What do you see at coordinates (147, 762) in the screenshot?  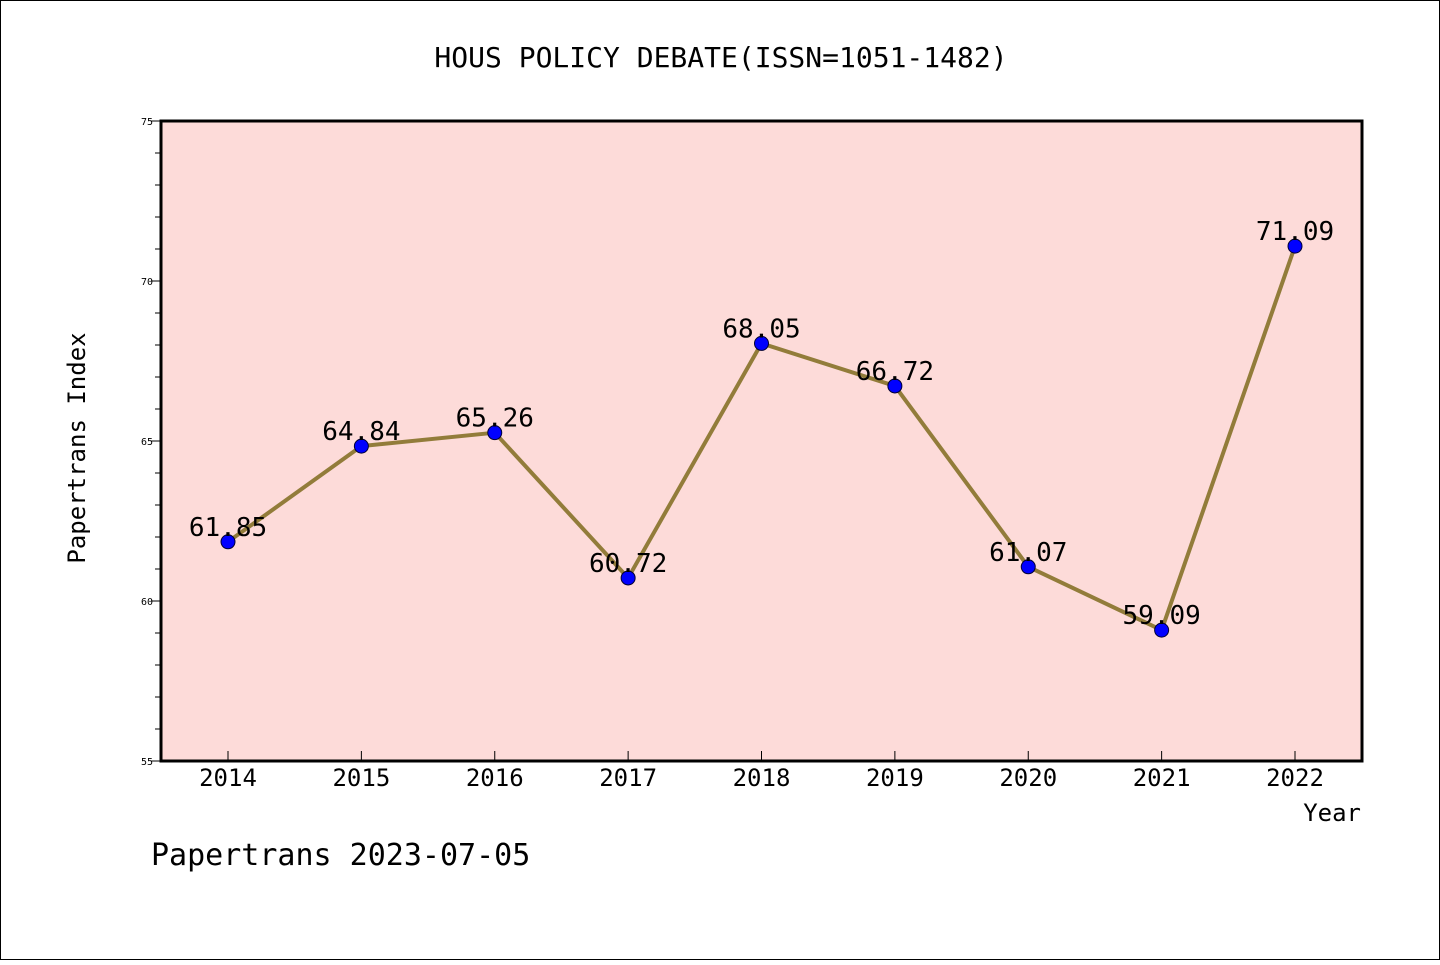 I see `y-tick-label: 55` at bounding box center [147, 762].